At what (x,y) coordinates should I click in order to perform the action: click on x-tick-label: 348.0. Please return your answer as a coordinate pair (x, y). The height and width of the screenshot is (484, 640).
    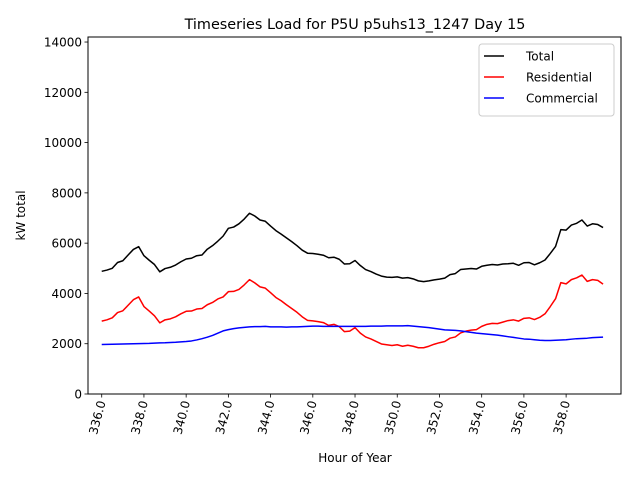
    Looking at the image, I should click on (351, 417).